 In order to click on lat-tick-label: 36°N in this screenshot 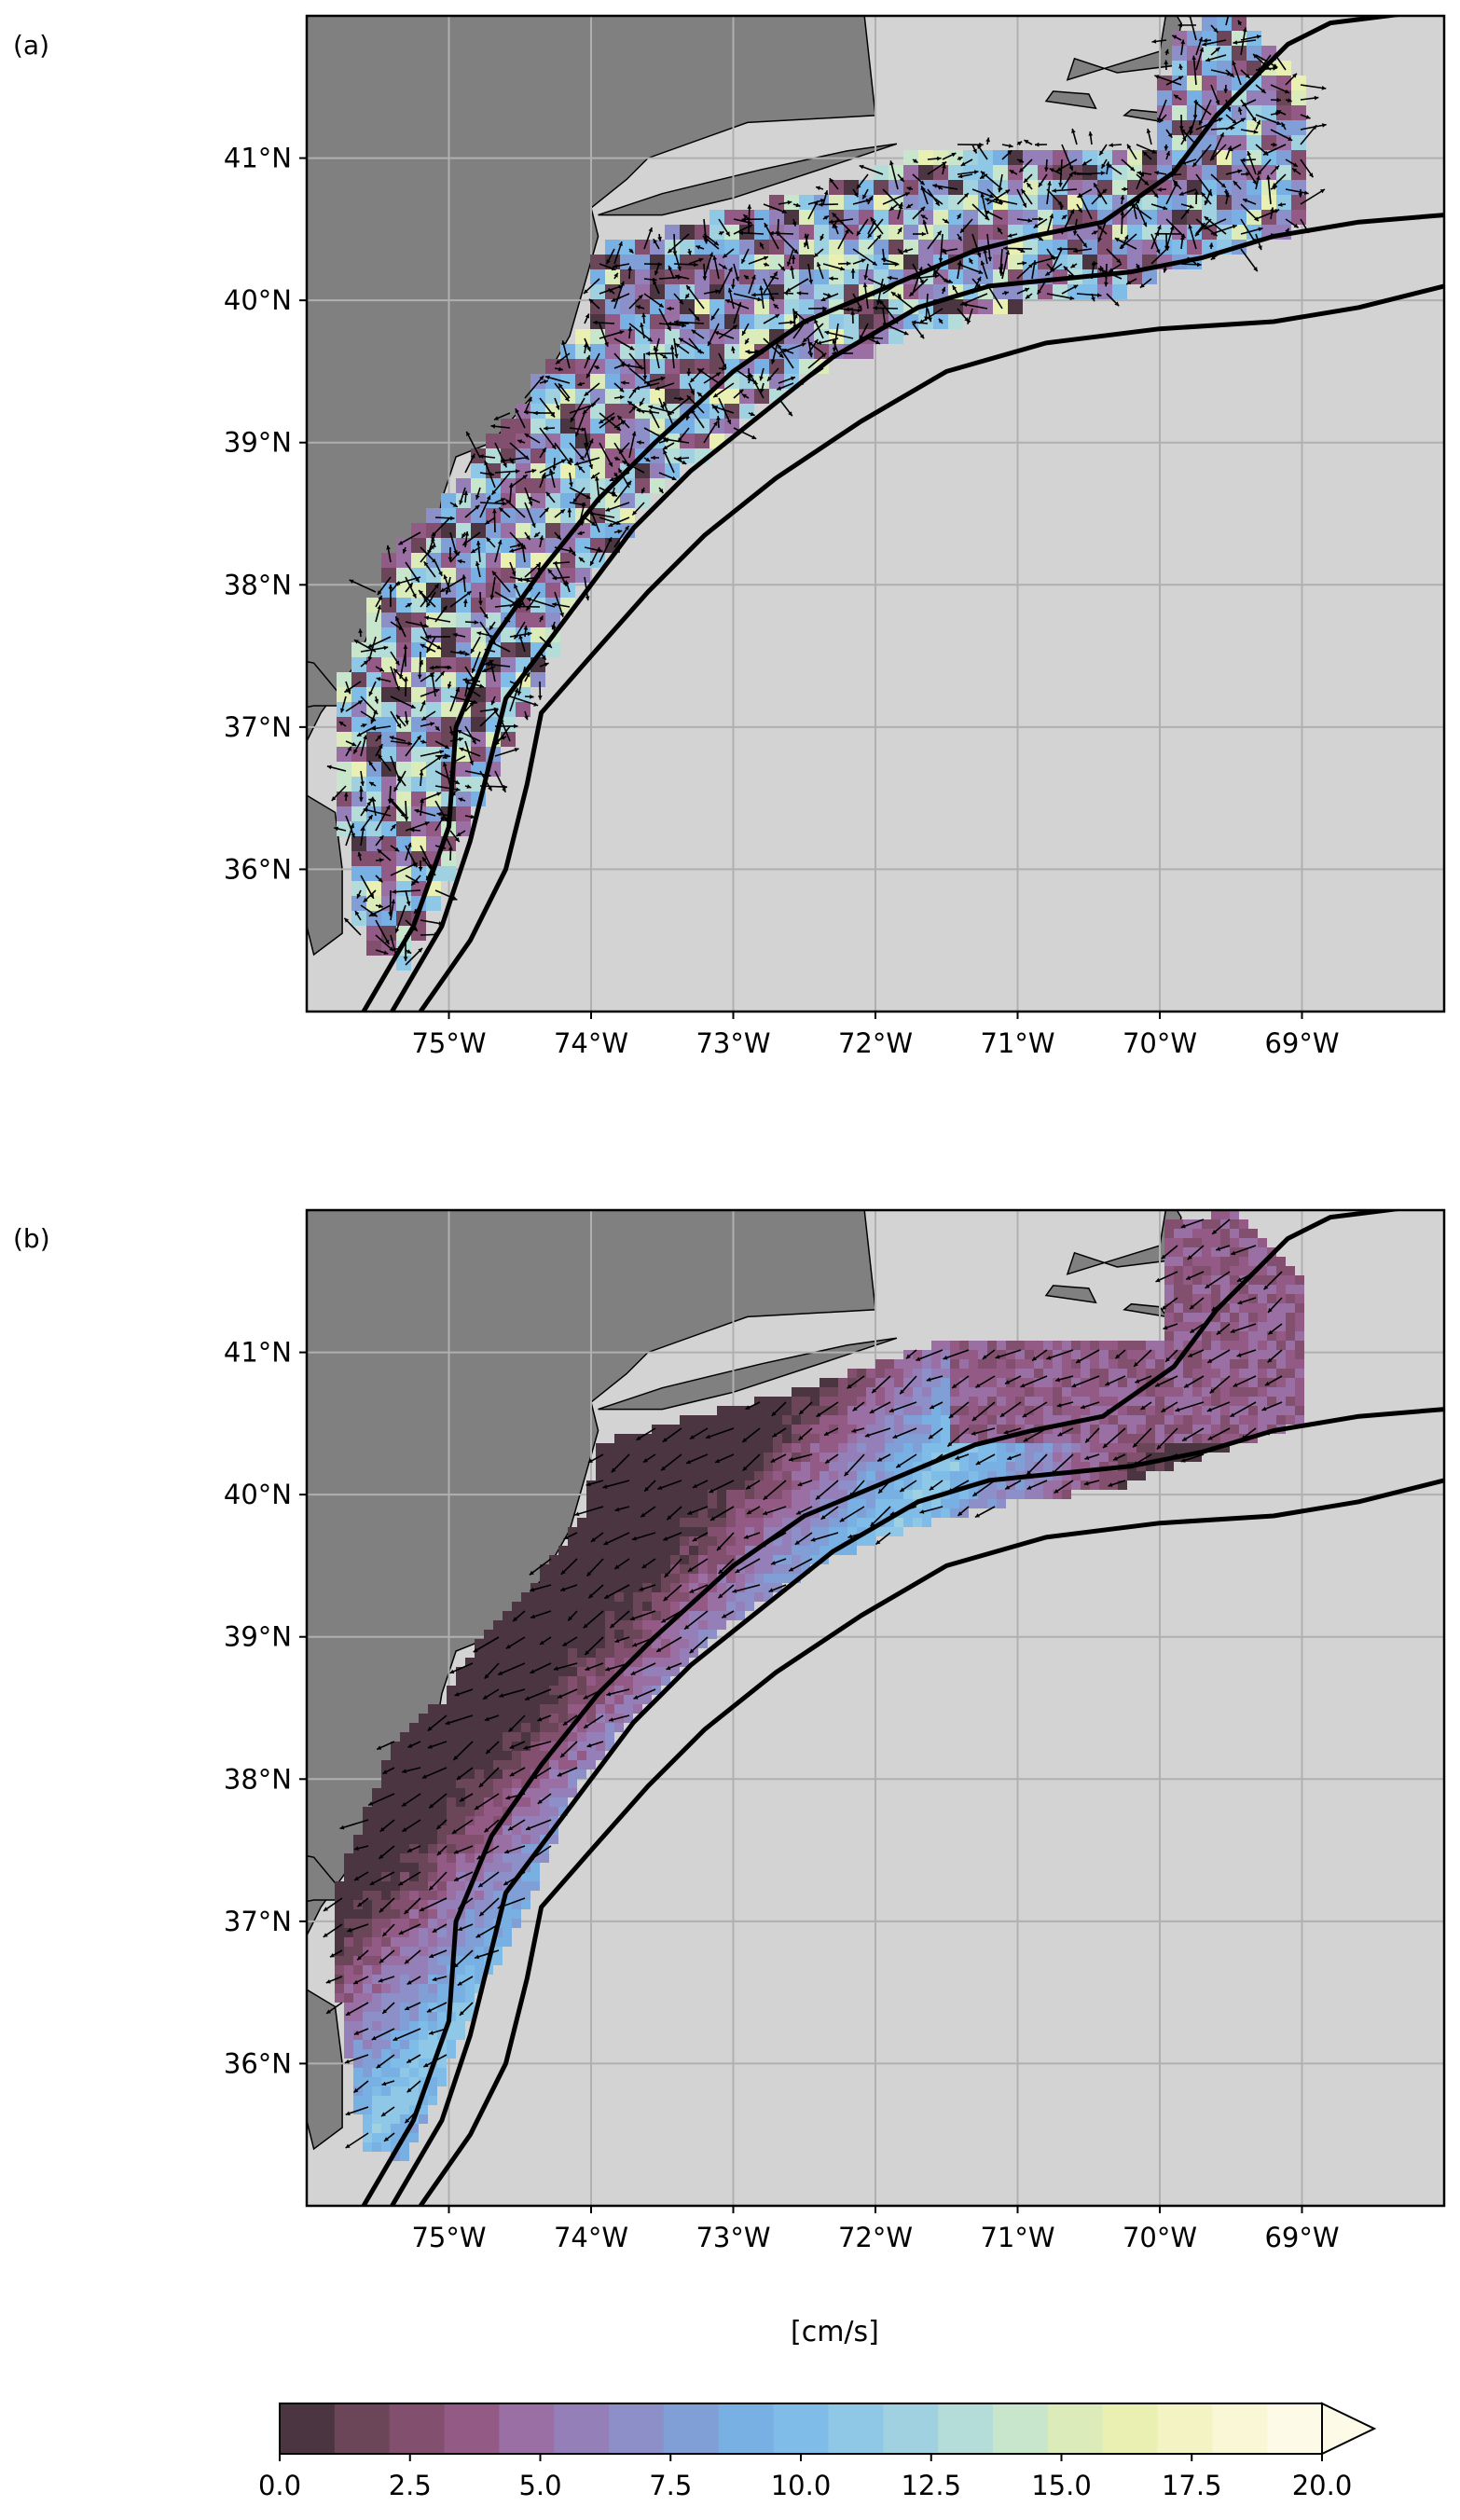, I will do `click(258, 869)`.